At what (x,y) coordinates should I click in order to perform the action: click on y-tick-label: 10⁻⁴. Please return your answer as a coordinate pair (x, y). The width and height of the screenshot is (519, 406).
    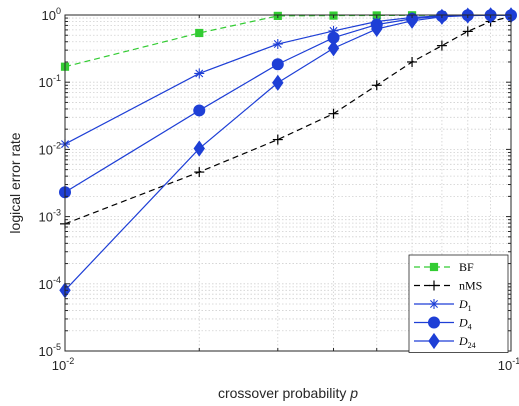
    Looking at the image, I should click on (50, 283).